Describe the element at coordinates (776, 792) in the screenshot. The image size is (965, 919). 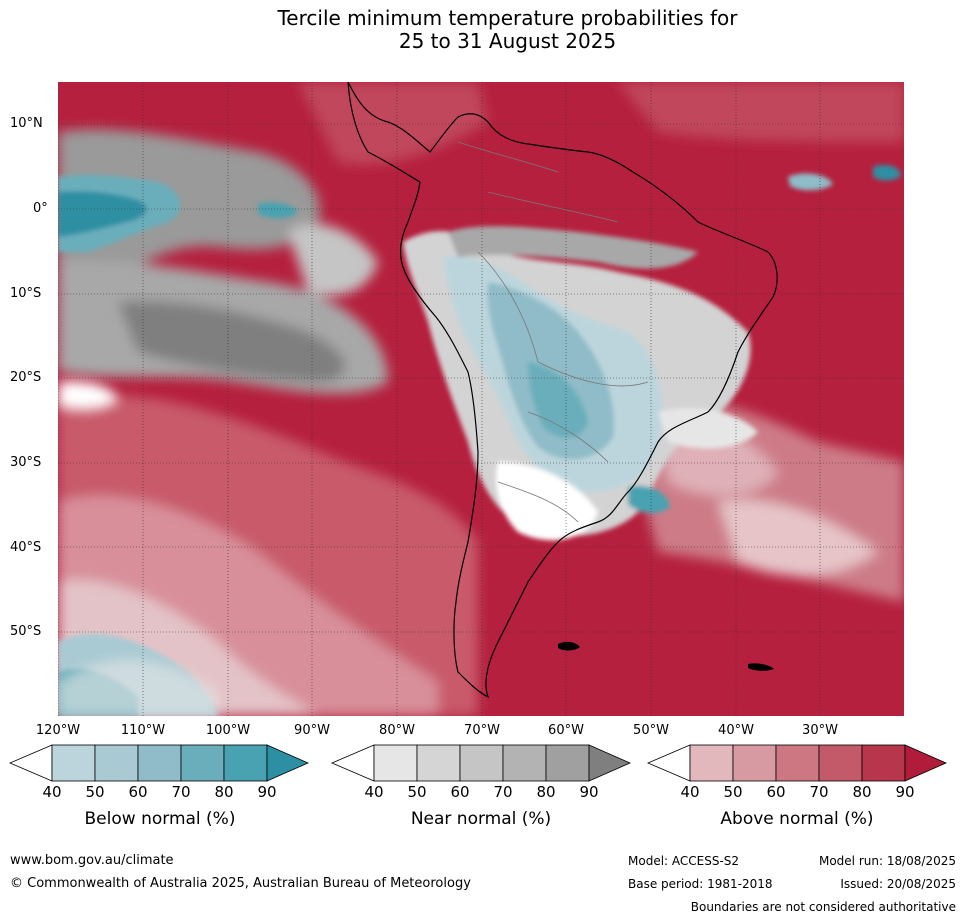
I see `above-tick-60: 60` at that location.